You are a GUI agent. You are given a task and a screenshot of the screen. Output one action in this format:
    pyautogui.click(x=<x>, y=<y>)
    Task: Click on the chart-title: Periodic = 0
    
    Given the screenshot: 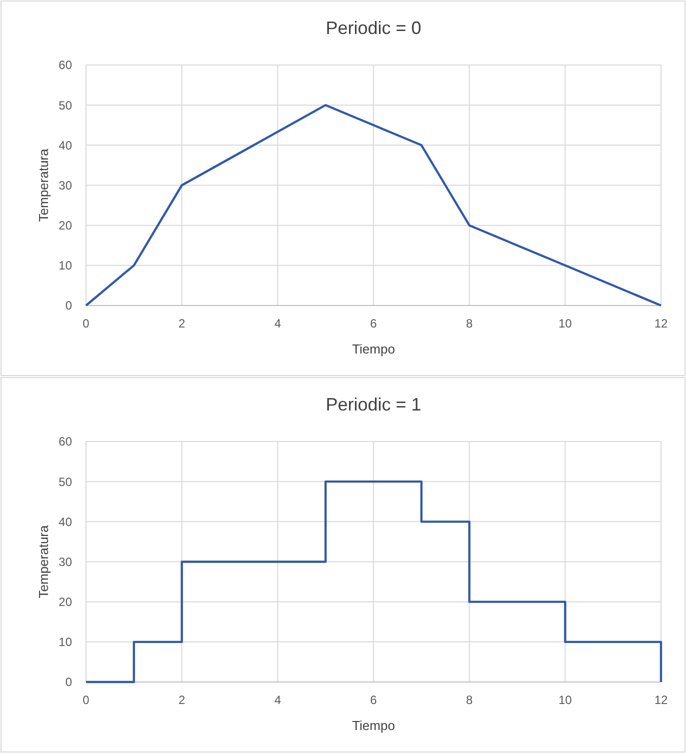 What is the action you would take?
    pyautogui.click(x=374, y=28)
    